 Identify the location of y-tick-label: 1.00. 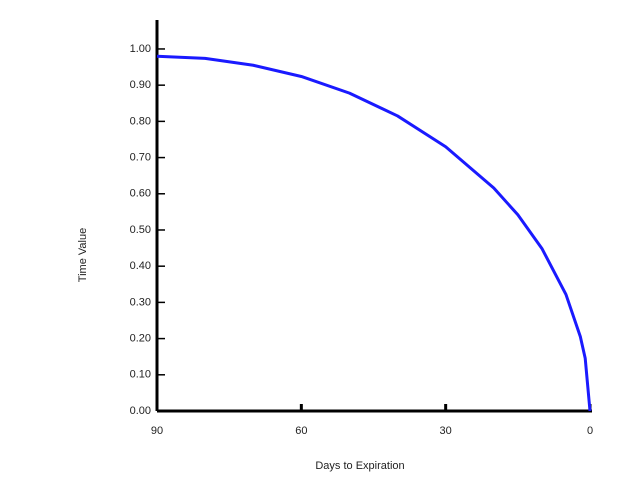
(140, 49).